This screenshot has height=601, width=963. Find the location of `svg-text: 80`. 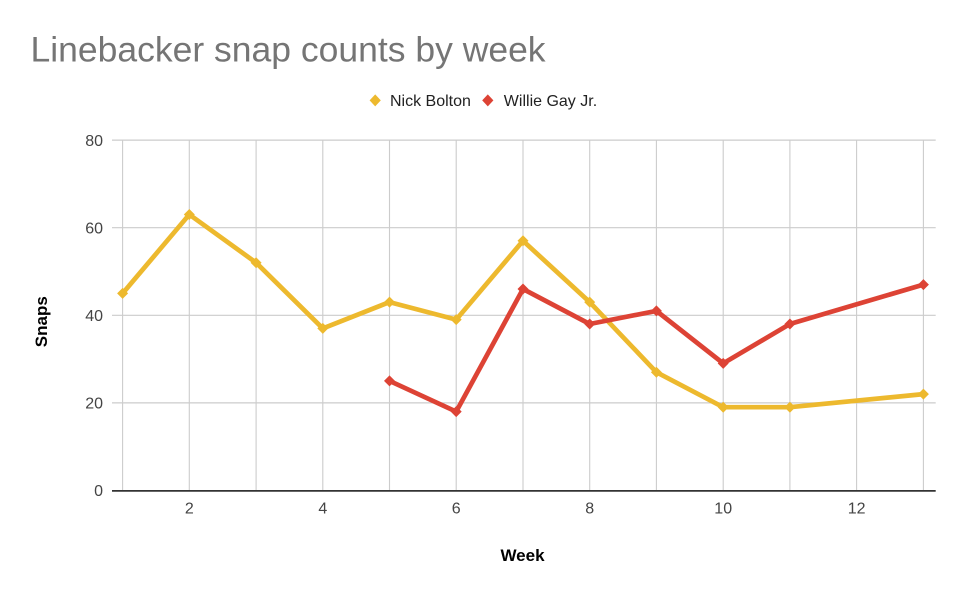

svg-text: 80 is located at coordinates (94, 141).